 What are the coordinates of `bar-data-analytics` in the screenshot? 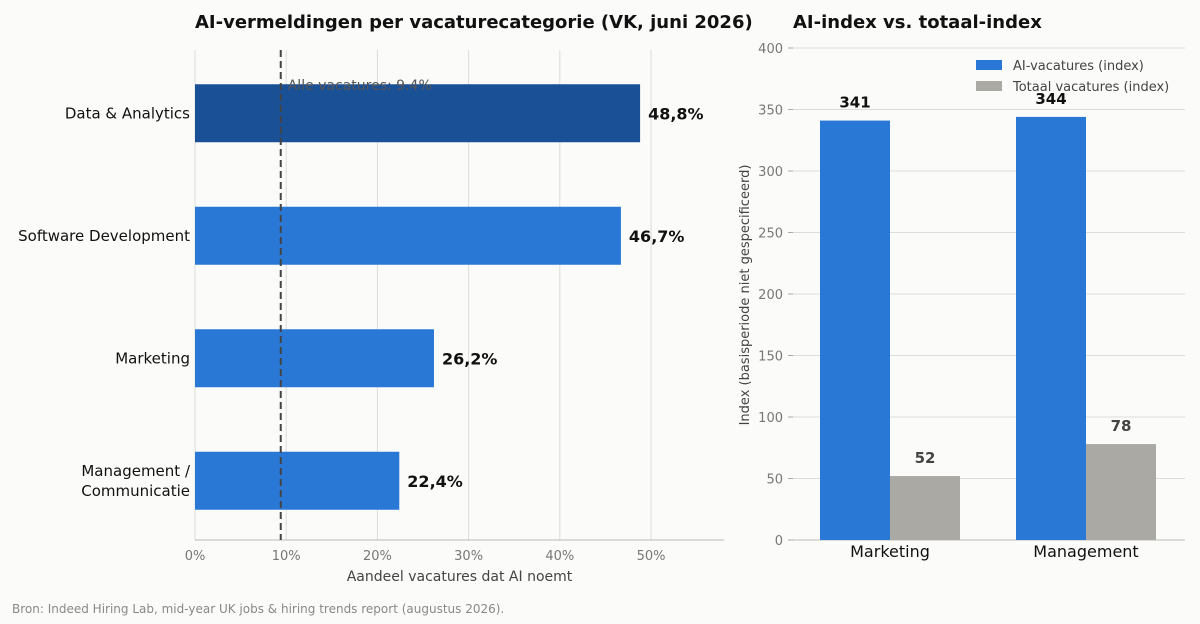 It's located at (418, 113).